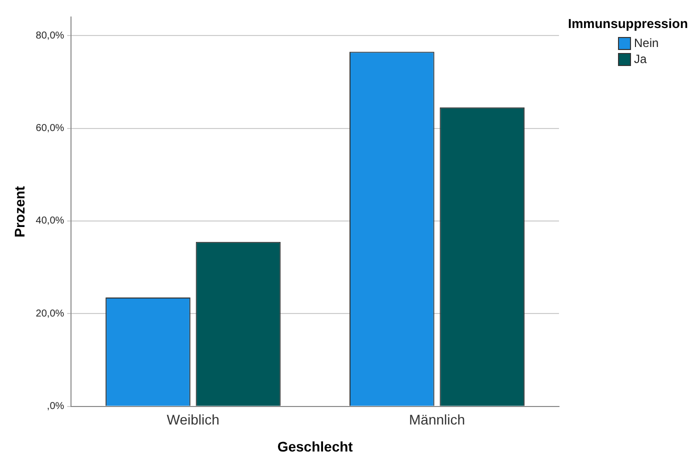 Image resolution: width=694 pixels, height=472 pixels. What do you see at coordinates (50, 221) in the screenshot?
I see `y-tick-label: 40,0%` at bounding box center [50, 221].